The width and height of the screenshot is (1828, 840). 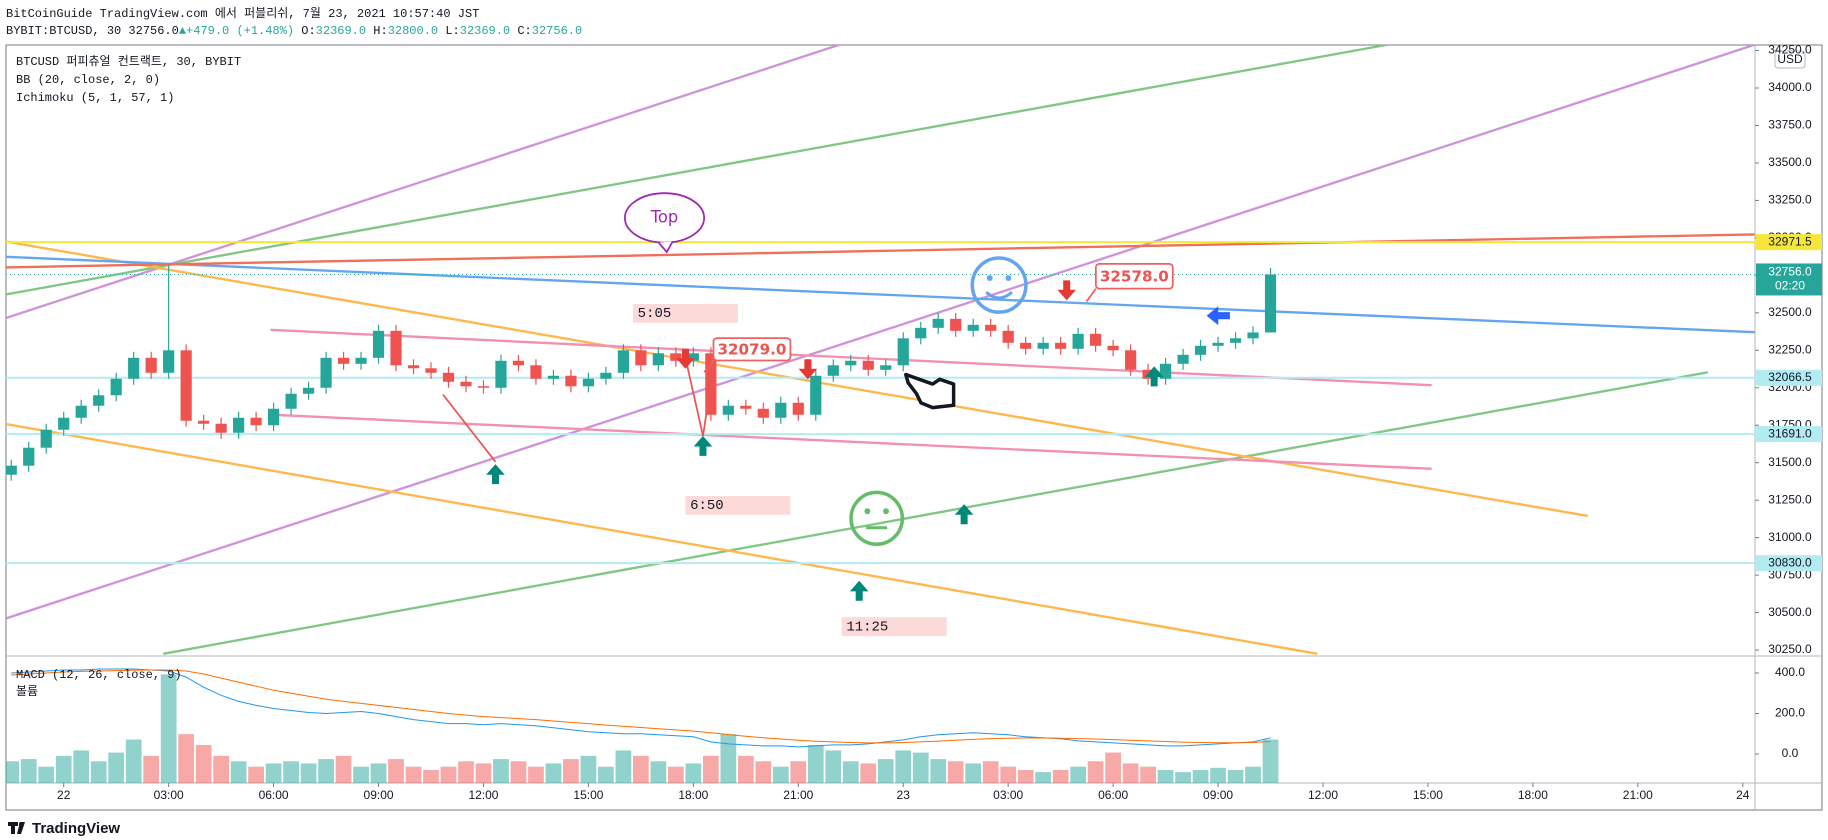 I want to click on legend-bb: BB (20, close, 2, 0), so click(x=88, y=80).